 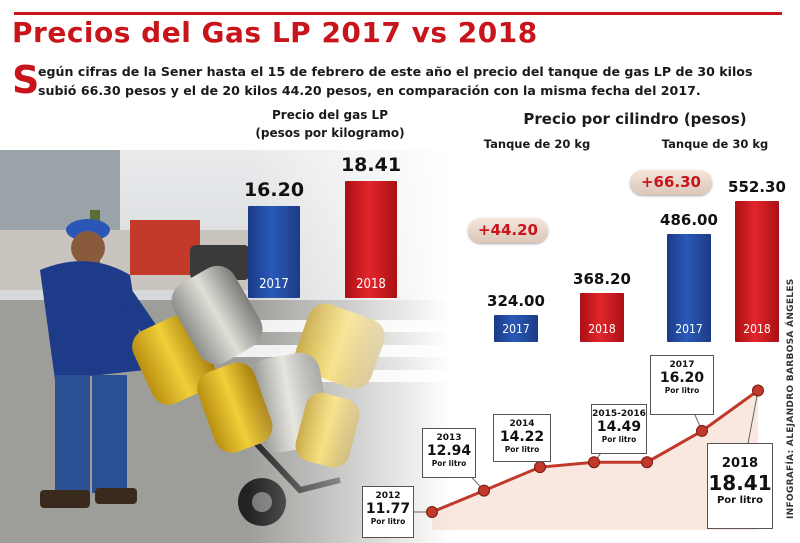 I want to click on tank30-bar-2017-year-label: 2017, so click(x=689, y=329).